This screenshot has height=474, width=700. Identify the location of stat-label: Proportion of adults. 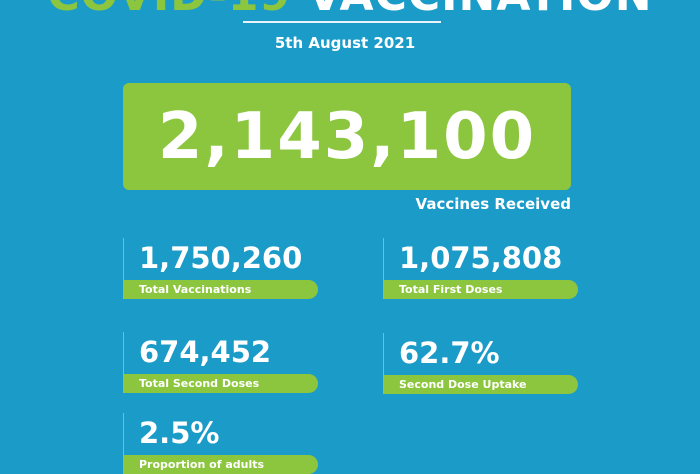
(221, 464).